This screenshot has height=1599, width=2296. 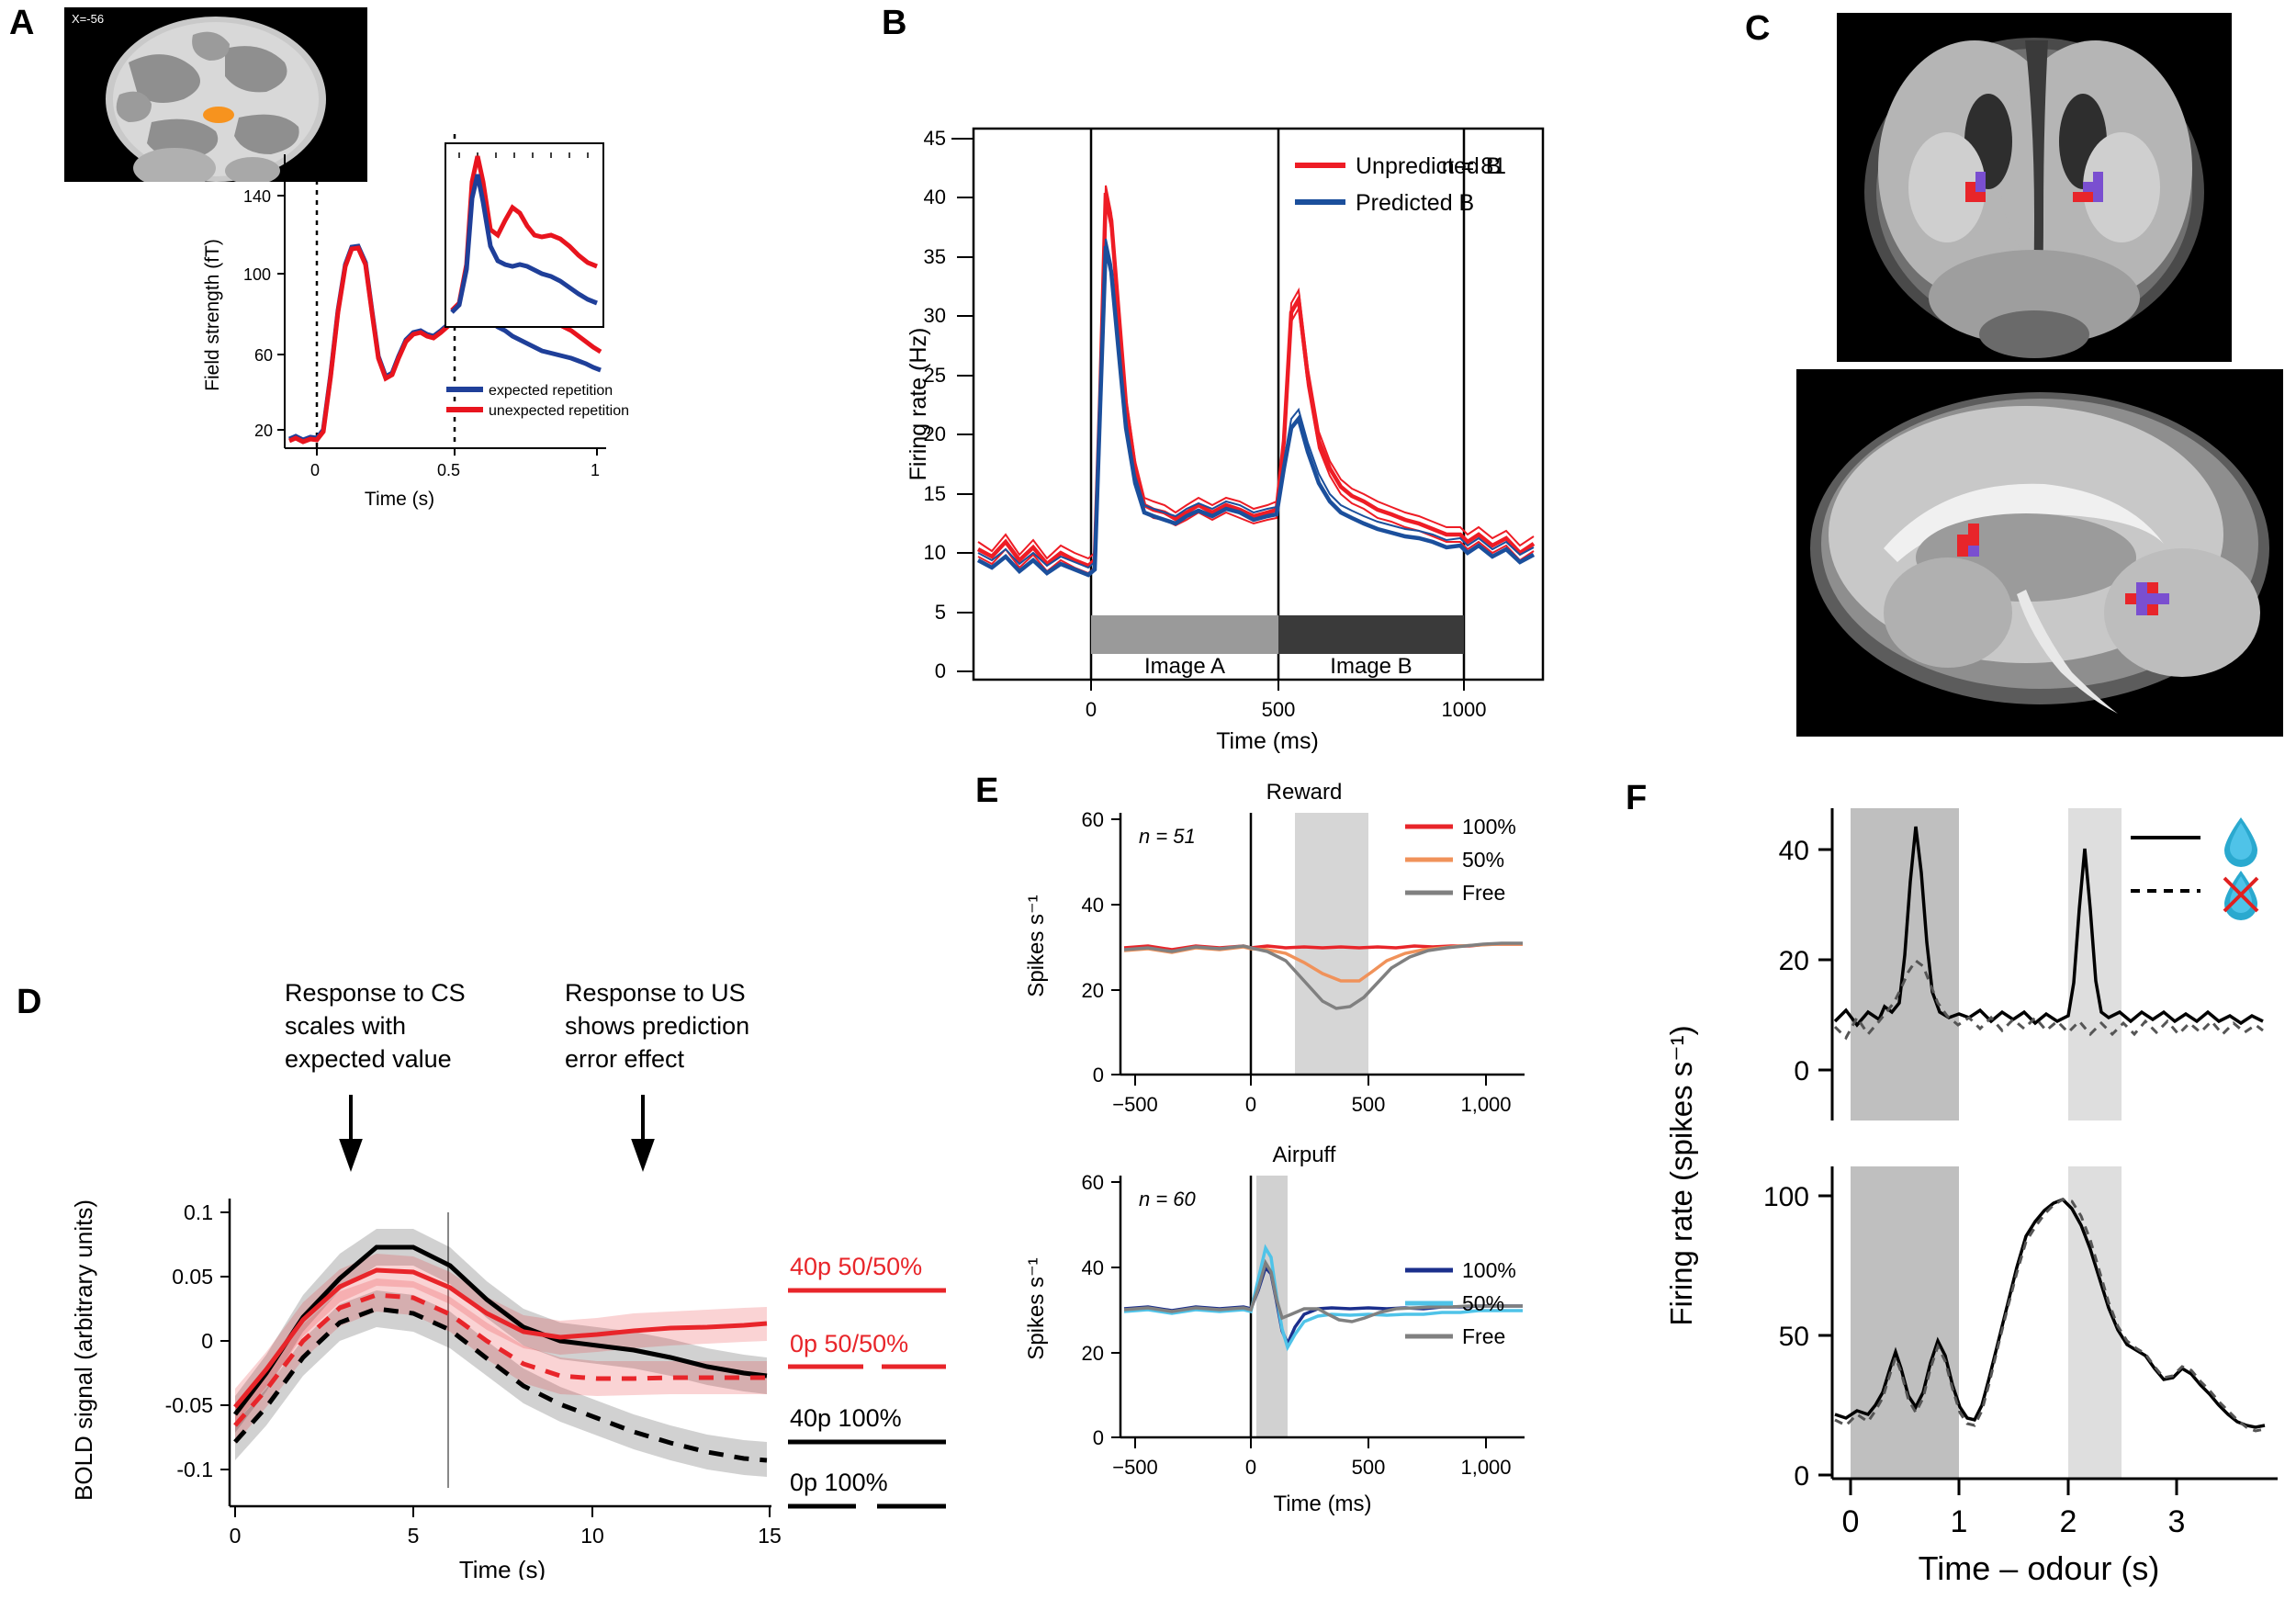 I want to click on panel-d-trace-label-0: 40p 50/50%, so click(x=856, y=1266).